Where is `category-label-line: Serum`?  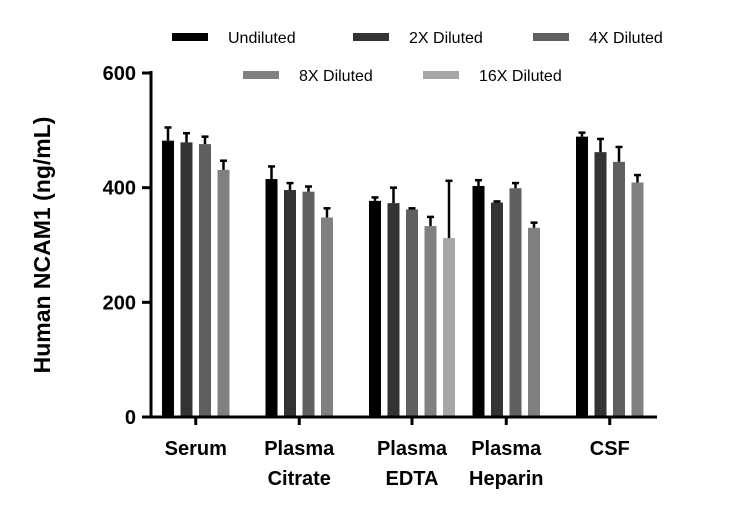
category-label-line: Serum is located at coordinates (196, 449).